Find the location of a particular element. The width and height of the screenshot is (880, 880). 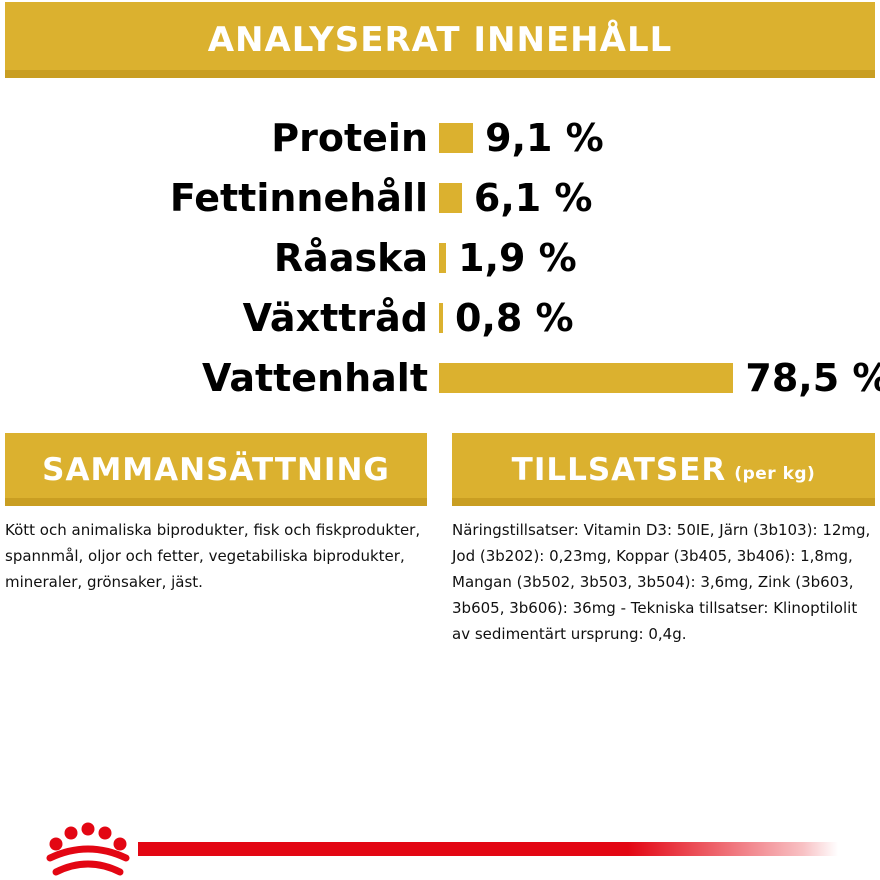

nutrient-row: Vattenhalt 78,5 % is located at coordinates (440, 378).